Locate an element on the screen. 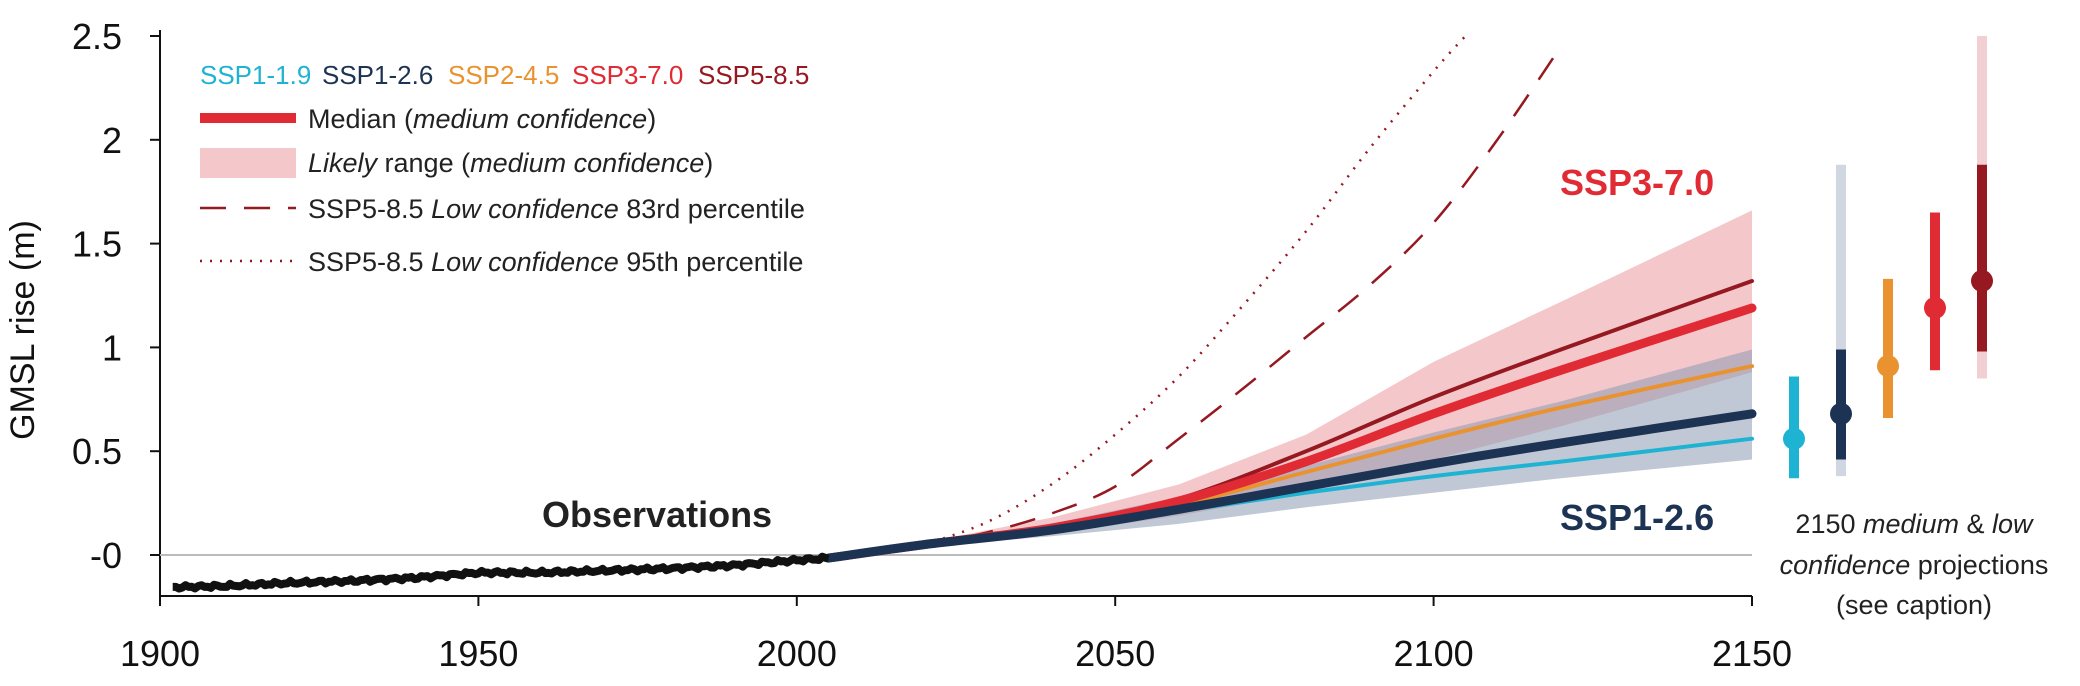 The image size is (2080, 686). median-ssp126 is located at coordinates (1290, 486).